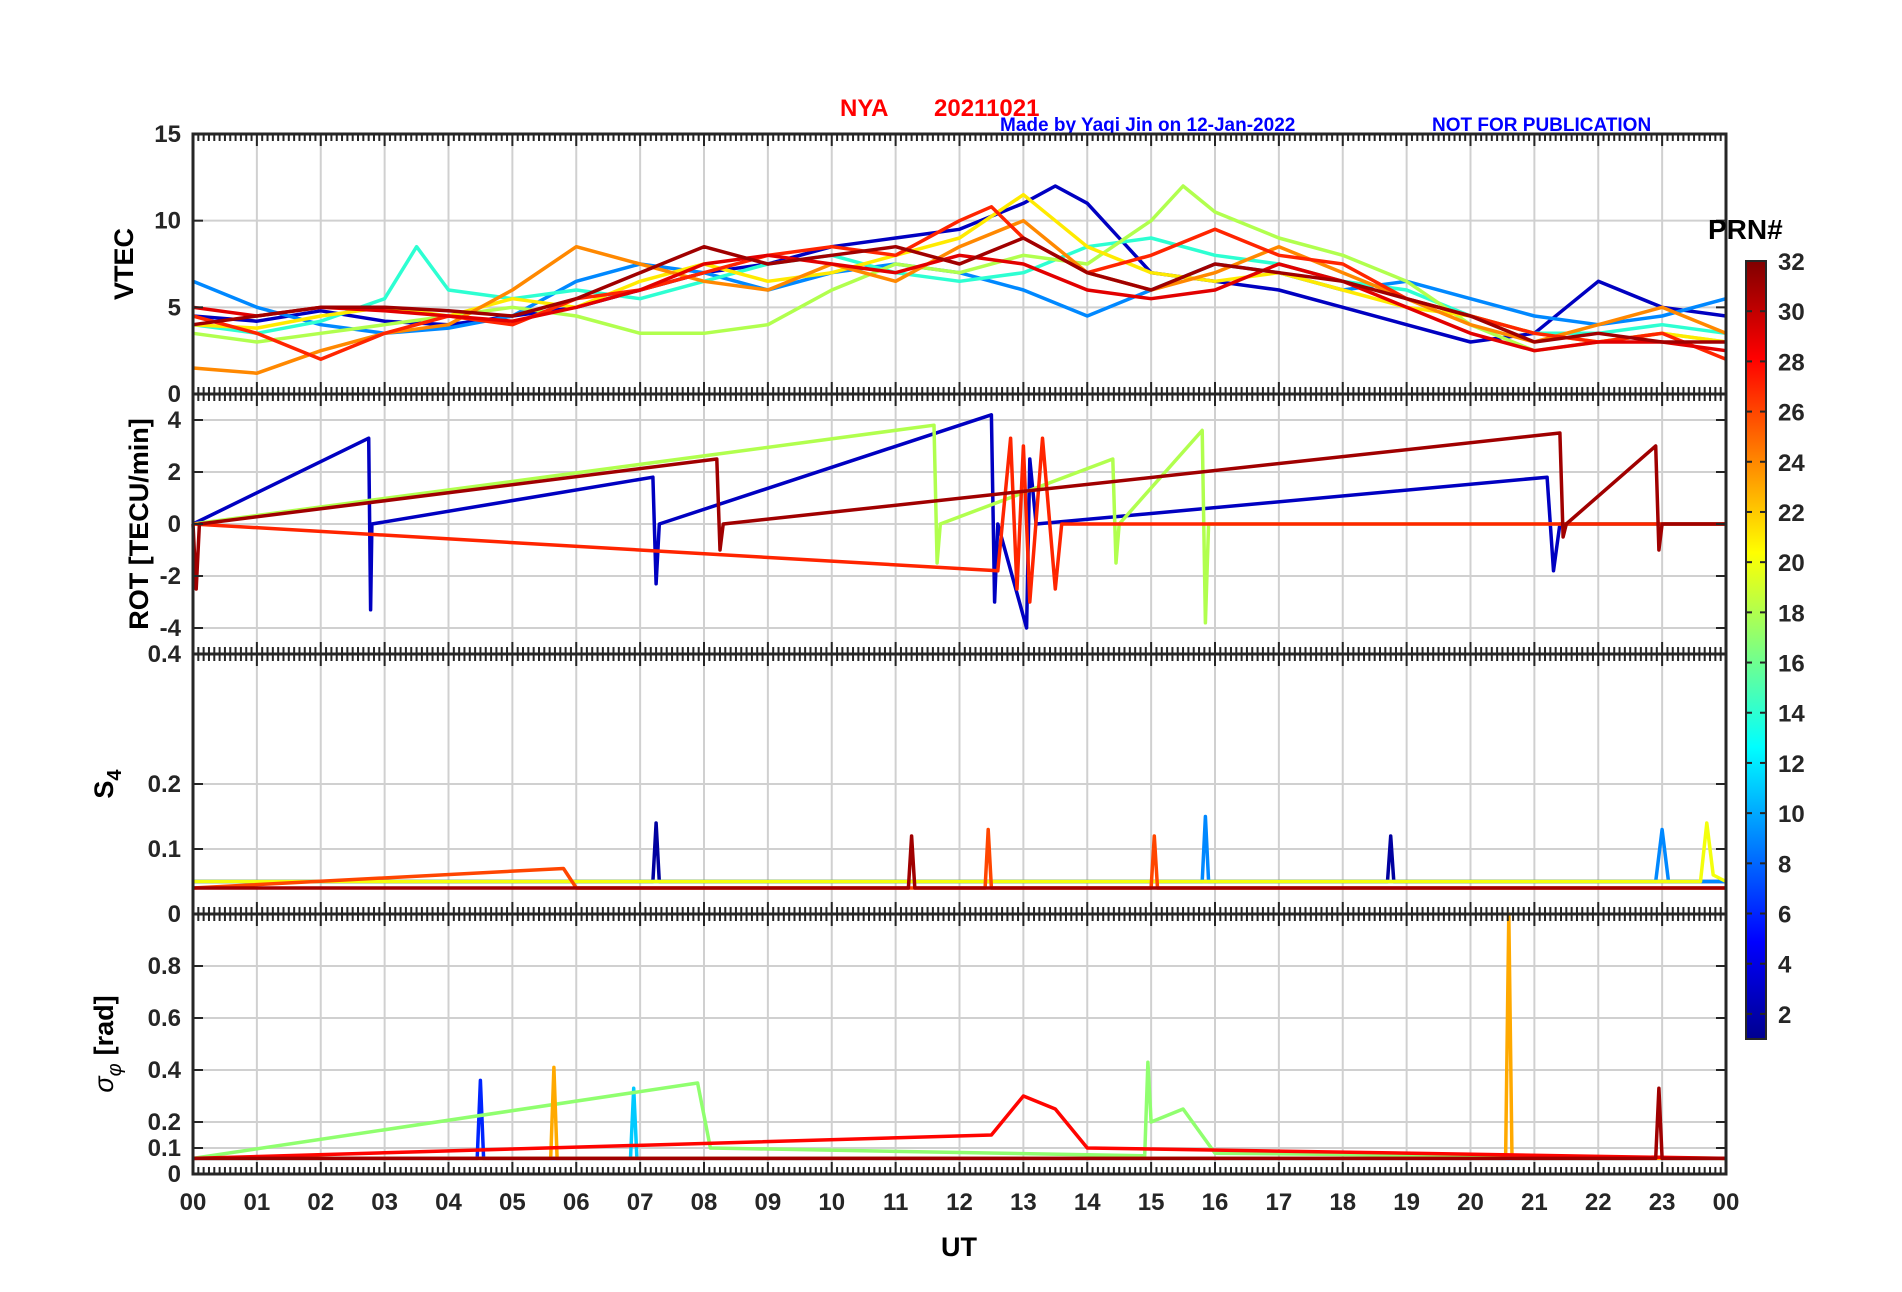 The height and width of the screenshot is (1292, 1902). Describe the element at coordinates (448, 1202) in the screenshot. I see `x-tick-label: 04` at that location.